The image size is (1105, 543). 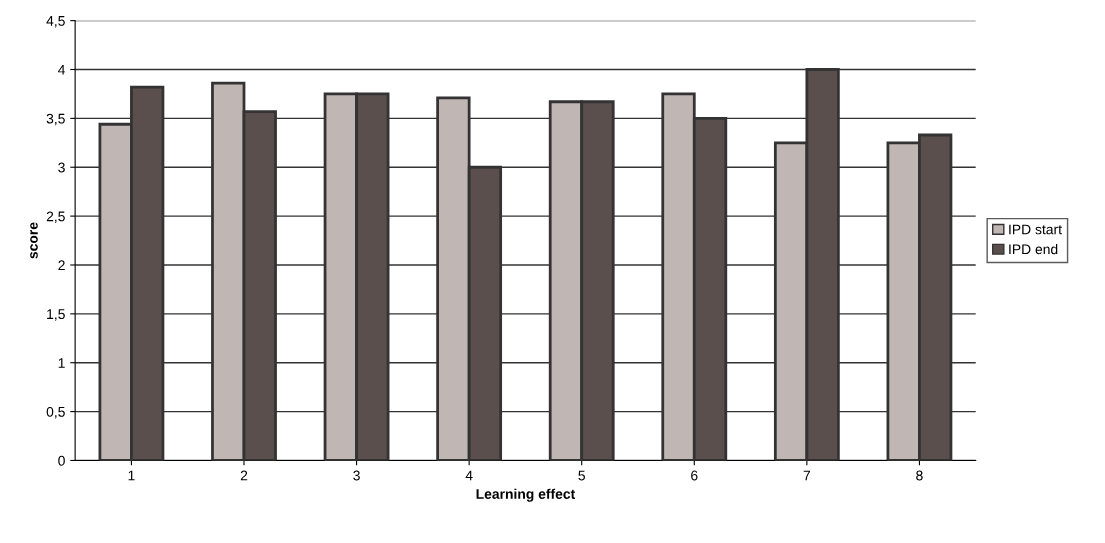 I want to click on x-tick-label: 1, so click(x=131, y=475).